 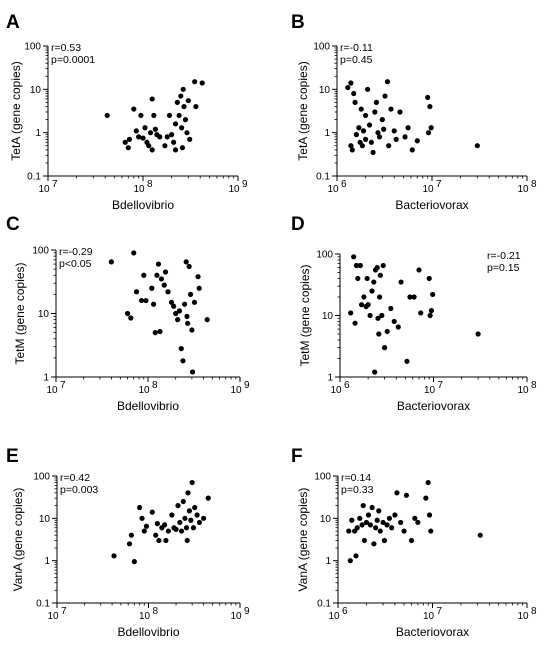 What do you see at coordinates (504, 256) in the screenshot?
I see `stat-label: r=-0.21` at bounding box center [504, 256].